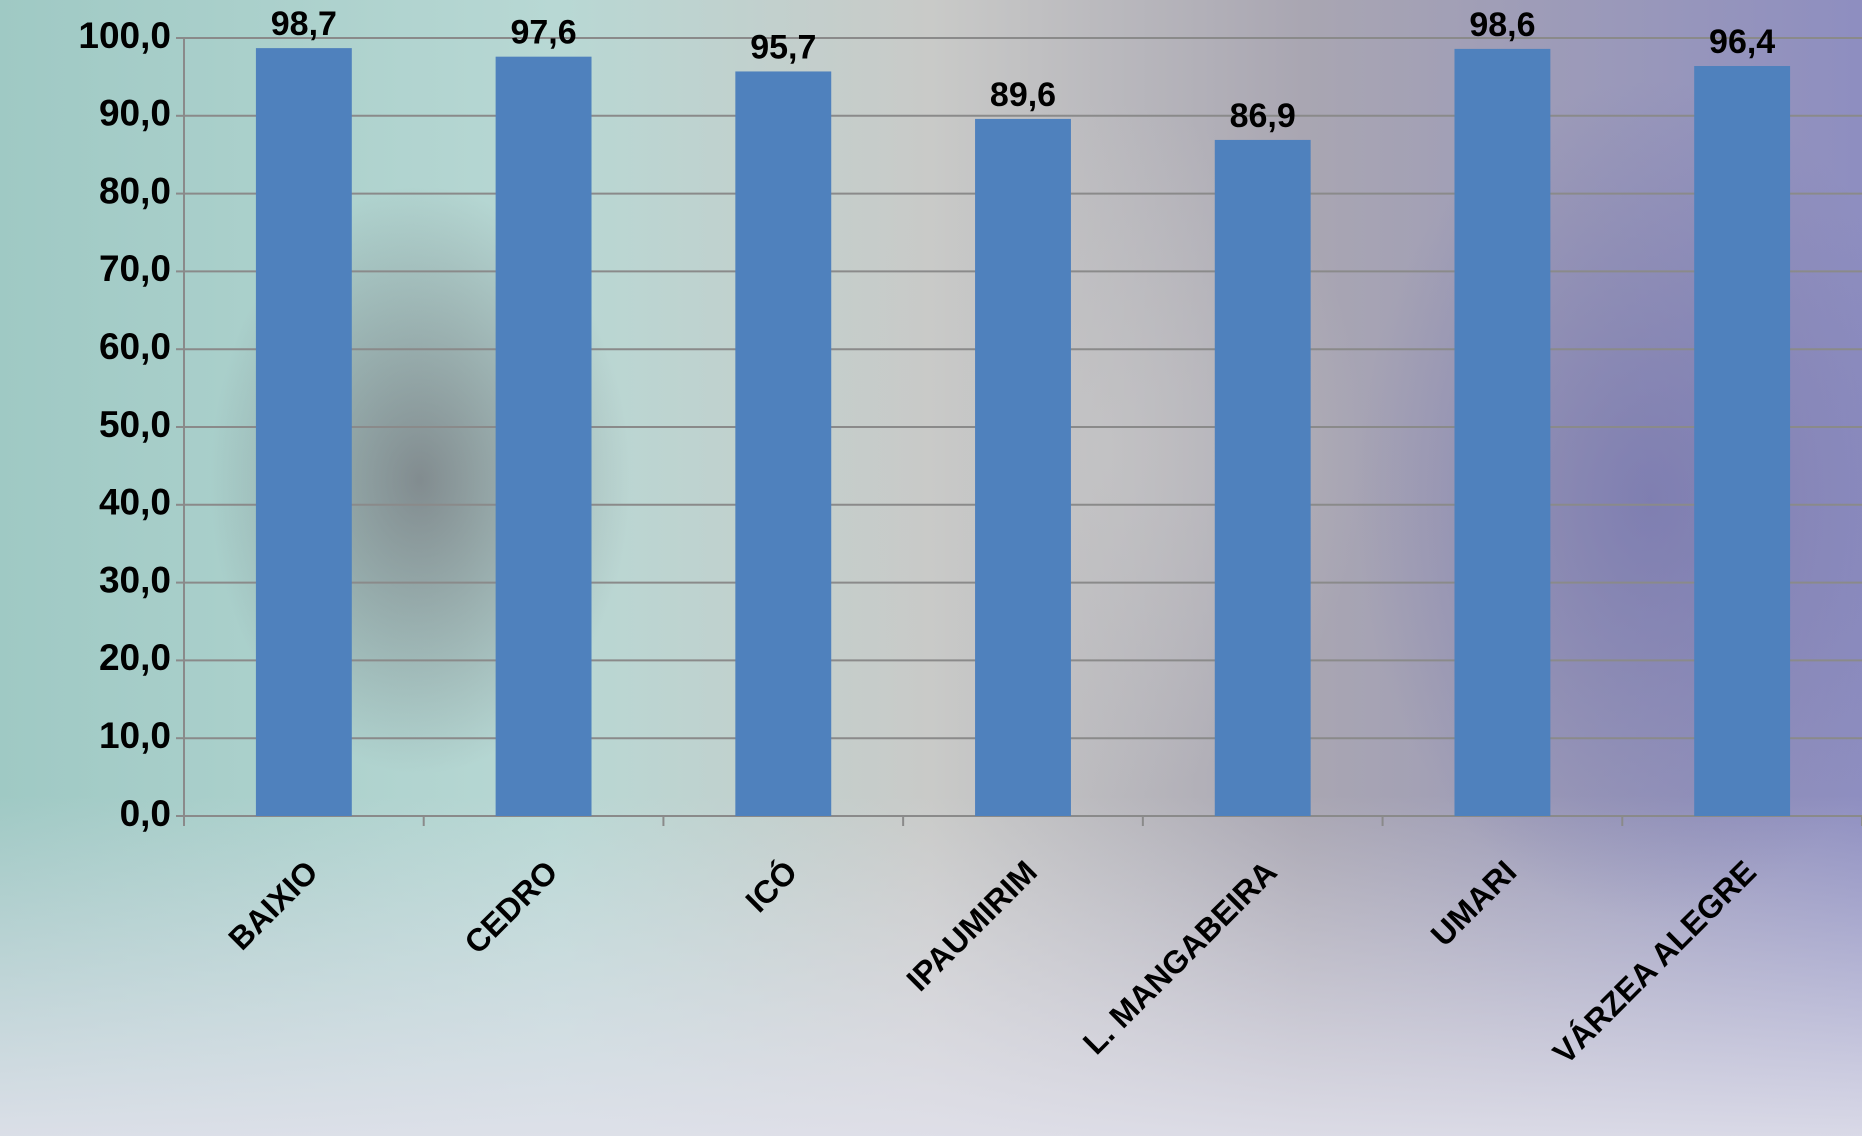 This screenshot has width=1862, height=1136. What do you see at coordinates (135, 502) in the screenshot?
I see `y-tick-label: 40,0` at bounding box center [135, 502].